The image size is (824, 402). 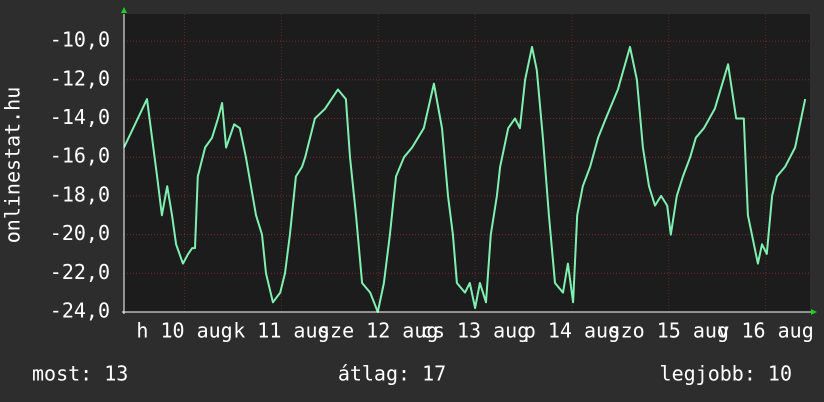 What do you see at coordinates (475, 331) in the screenshot?
I see `x-tick-label: cs 13 aug` at bounding box center [475, 331].